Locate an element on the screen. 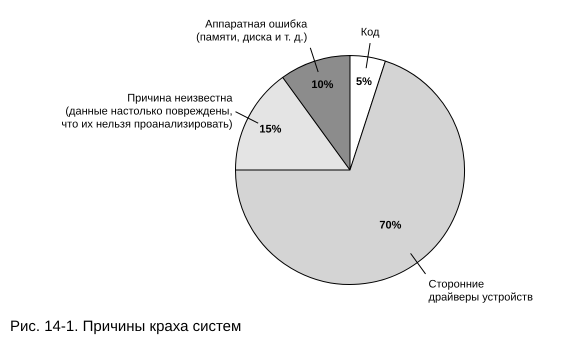  data-label: 70% is located at coordinates (390, 226).